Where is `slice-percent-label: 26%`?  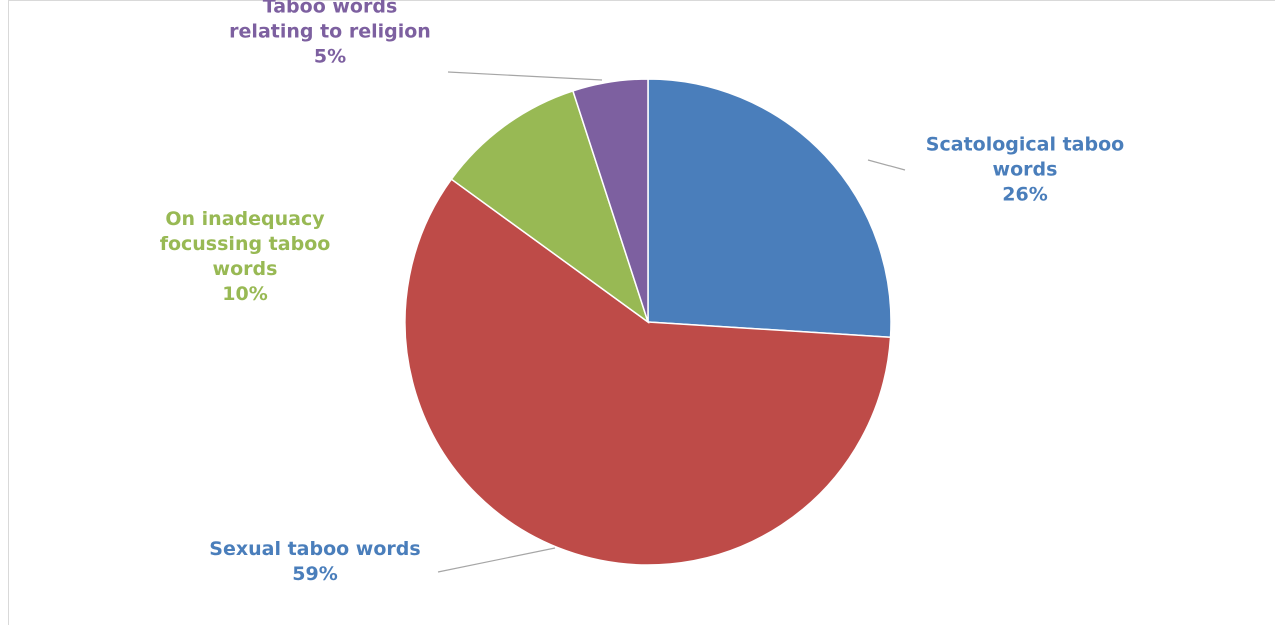
slice-percent-label: 26% is located at coordinates (1024, 195).